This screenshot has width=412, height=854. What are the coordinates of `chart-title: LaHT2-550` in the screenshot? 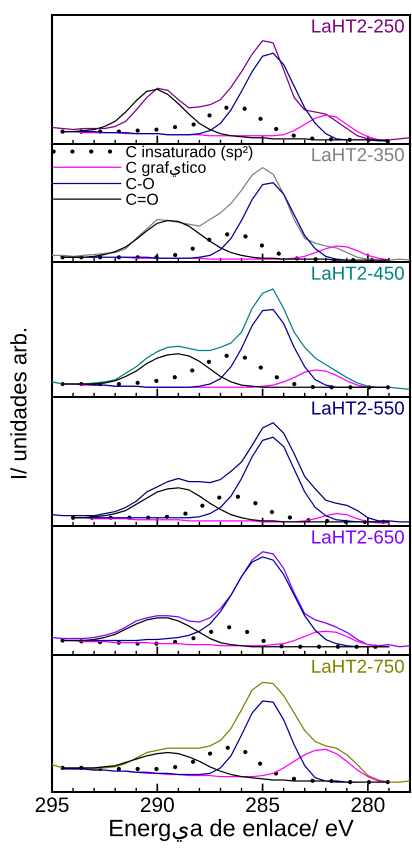 It's located at (358, 408).